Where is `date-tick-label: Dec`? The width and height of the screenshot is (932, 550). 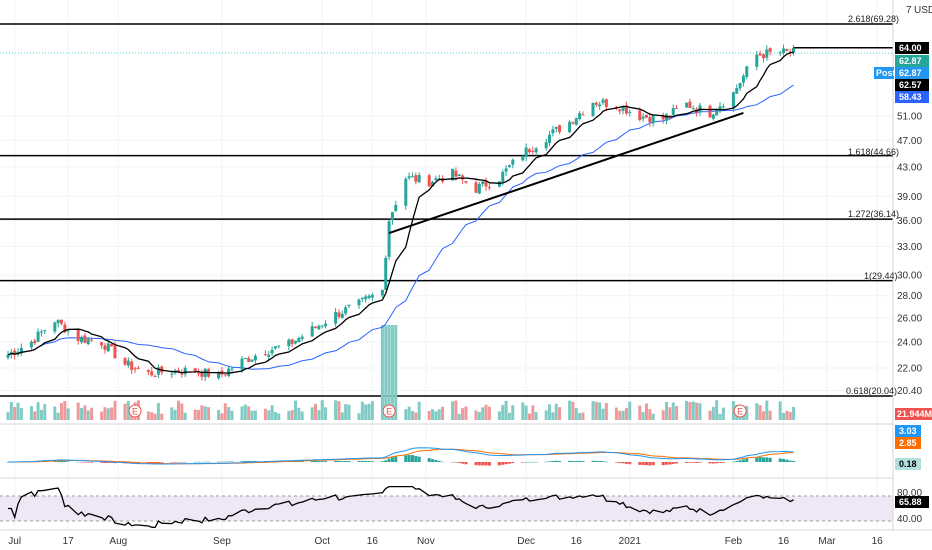
date-tick-label: Dec is located at coordinates (526, 541).